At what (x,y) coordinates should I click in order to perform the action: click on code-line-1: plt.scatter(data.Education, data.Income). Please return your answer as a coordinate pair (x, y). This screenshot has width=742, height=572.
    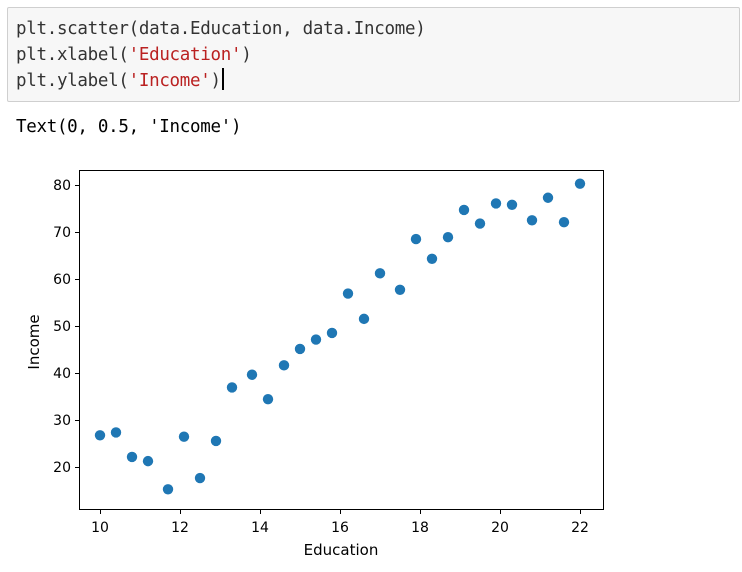
    Looking at the image, I should click on (221, 29).